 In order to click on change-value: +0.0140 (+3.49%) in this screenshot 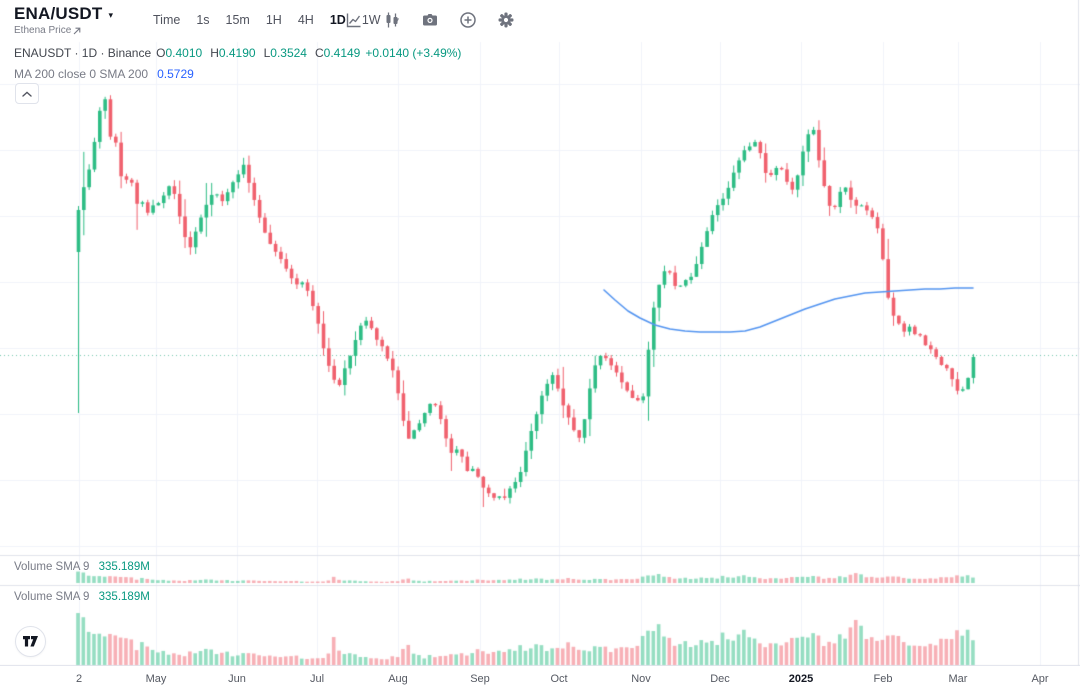, I will do `click(413, 53)`.